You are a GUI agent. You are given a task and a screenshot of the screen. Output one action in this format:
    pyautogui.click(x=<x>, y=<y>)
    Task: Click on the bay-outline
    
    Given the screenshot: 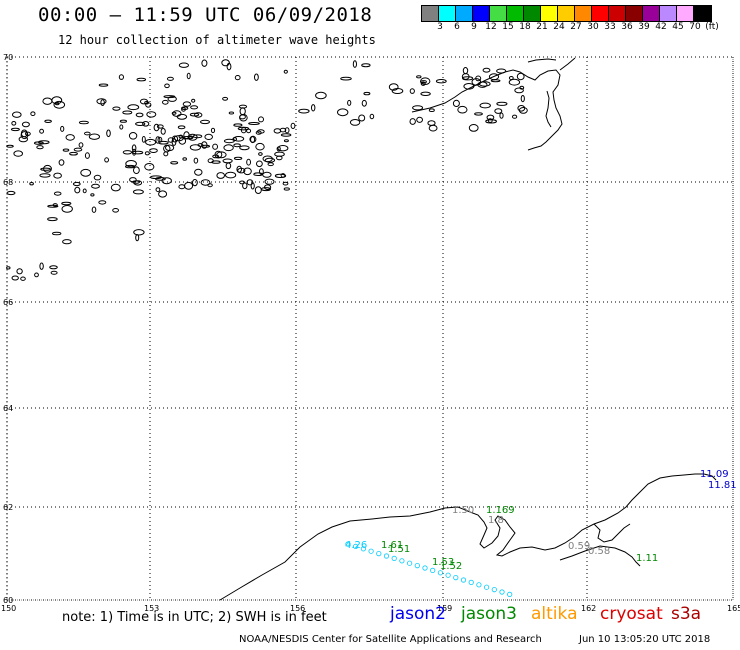 What is the action you would take?
    pyautogui.click(x=612, y=533)
    